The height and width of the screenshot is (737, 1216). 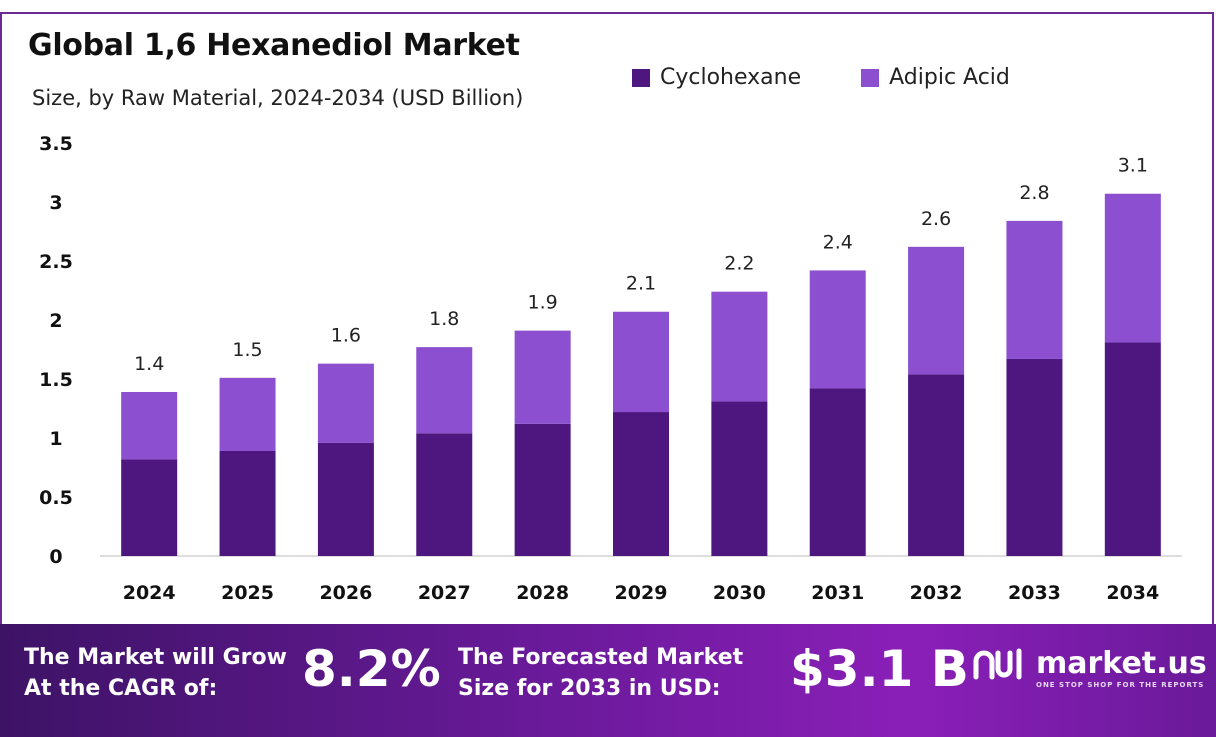 I want to click on x-tick-label-2032: 2032, so click(x=936, y=593).